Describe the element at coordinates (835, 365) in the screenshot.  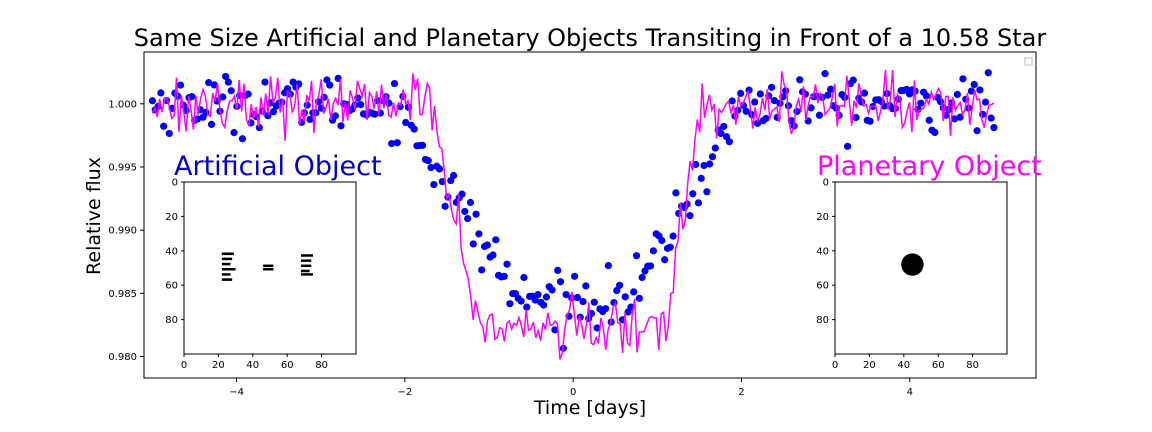
I see `inset-x-tick-label: 0` at that location.